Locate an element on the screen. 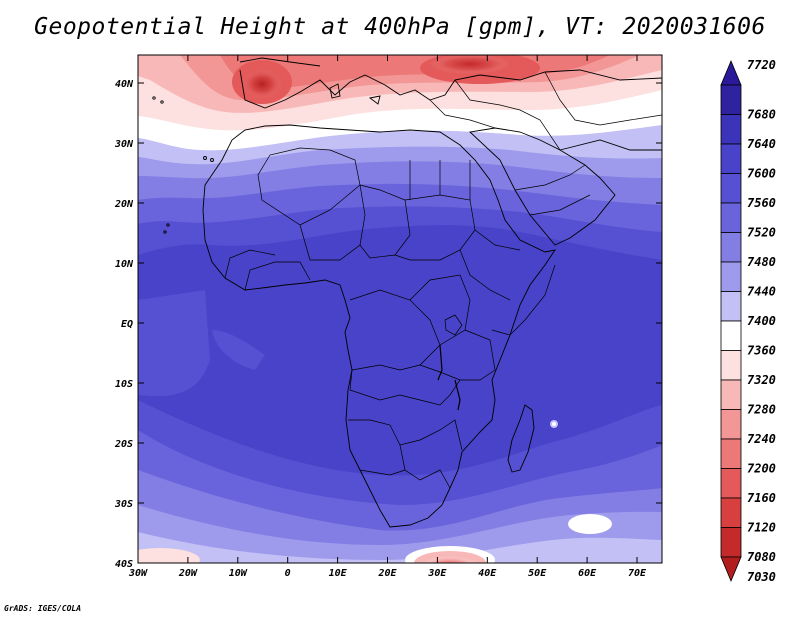 This screenshot has height=618, width=800. colorbar-label: 7360 is located at coordinates (761, 351).